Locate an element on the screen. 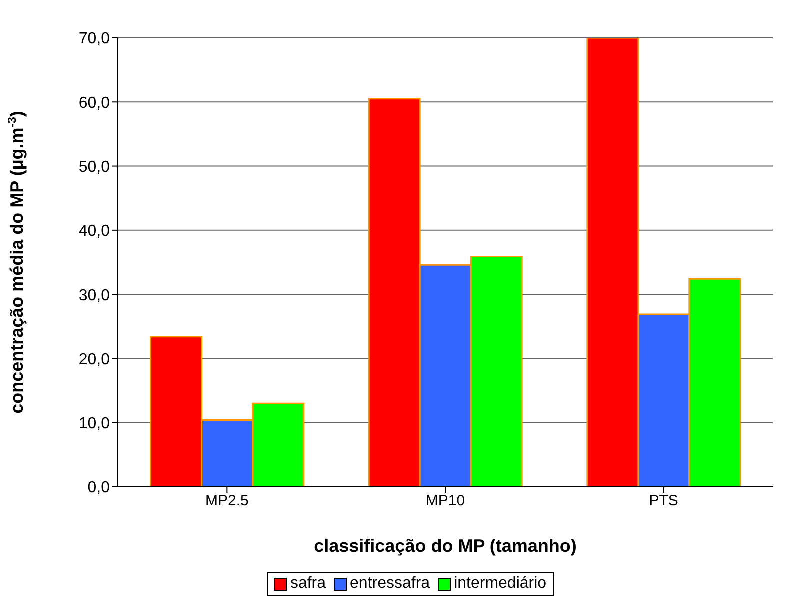  y-tick-label: 70,0 is located at coordinates (94, 39).